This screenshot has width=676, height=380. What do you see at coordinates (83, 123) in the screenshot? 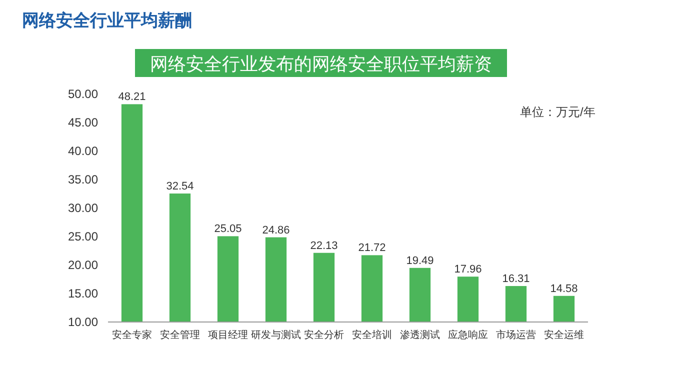
I see `y-tick-label: 45.00` at bounding box center [83, 123].